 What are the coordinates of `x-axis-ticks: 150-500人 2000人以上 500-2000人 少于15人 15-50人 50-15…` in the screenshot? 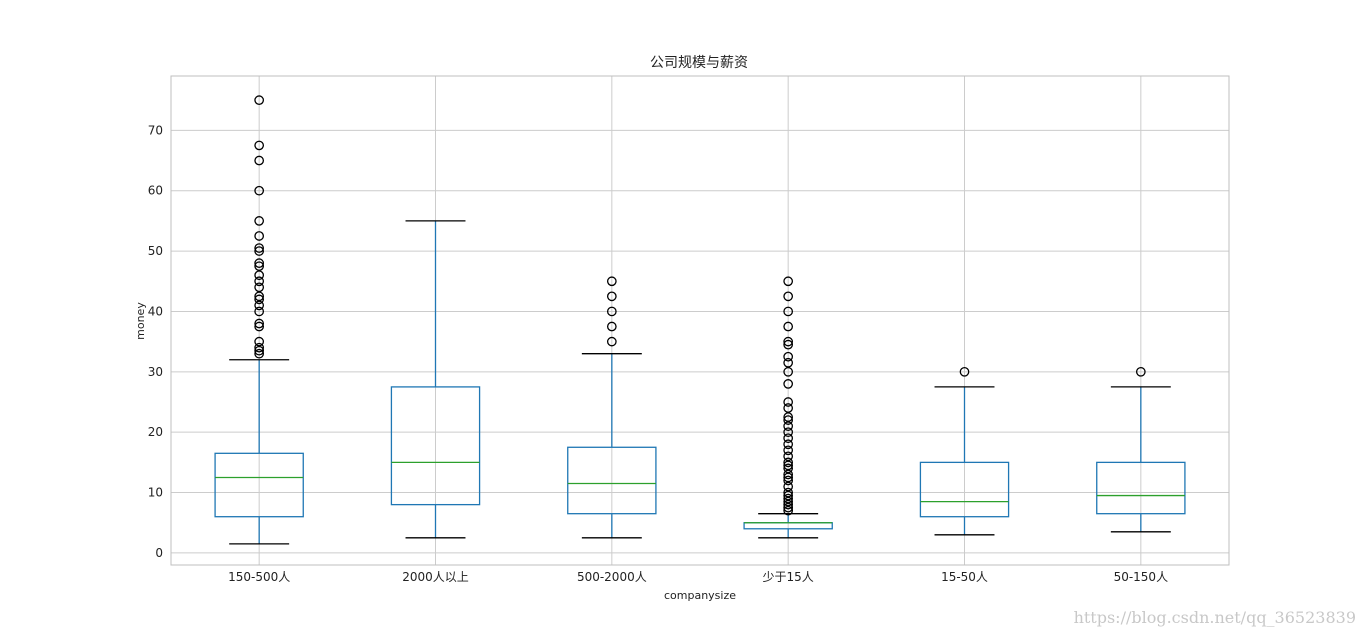 It's located at (698, 577).